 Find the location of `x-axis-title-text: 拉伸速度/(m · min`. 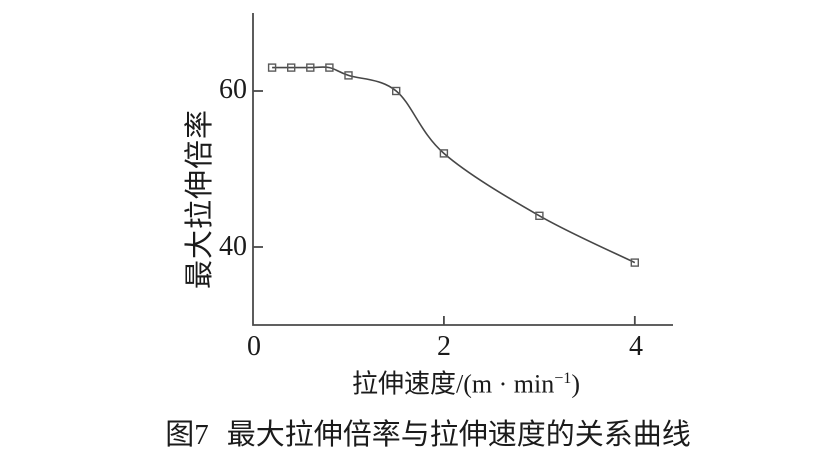

x-axis-title-text: 拉伸速度/(m · min is located at coordinates (453, 384).